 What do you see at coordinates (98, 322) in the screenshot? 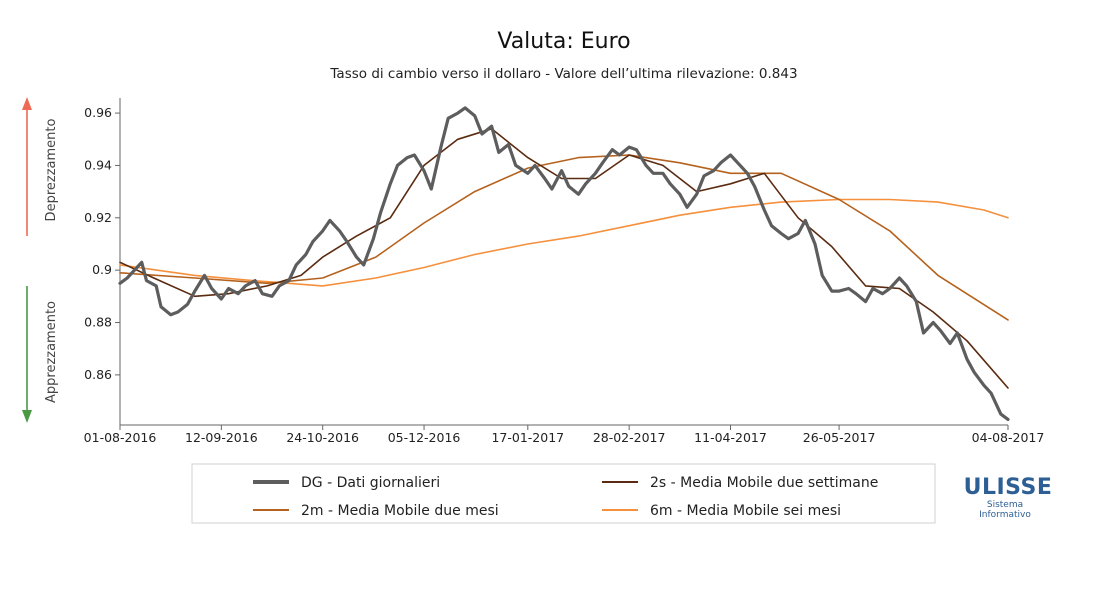
I see `y-tick-label: 0.88` at bounding box center [98, 322].